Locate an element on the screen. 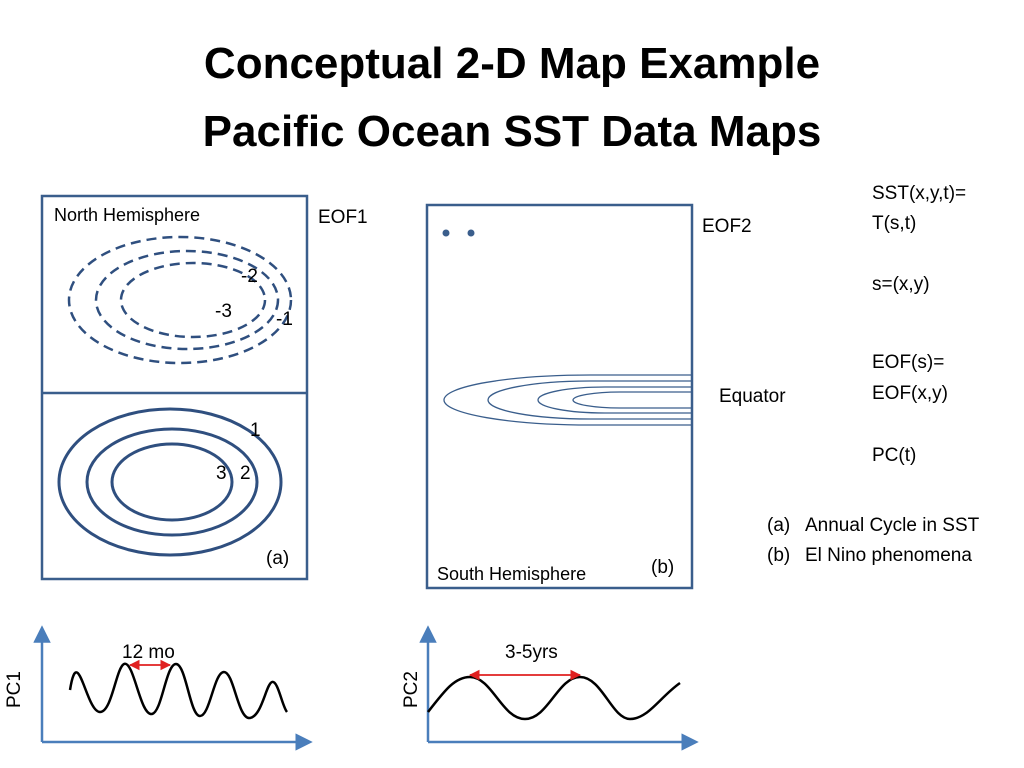  contour-label-neg3: -3 is located at coordinates (223, 311).